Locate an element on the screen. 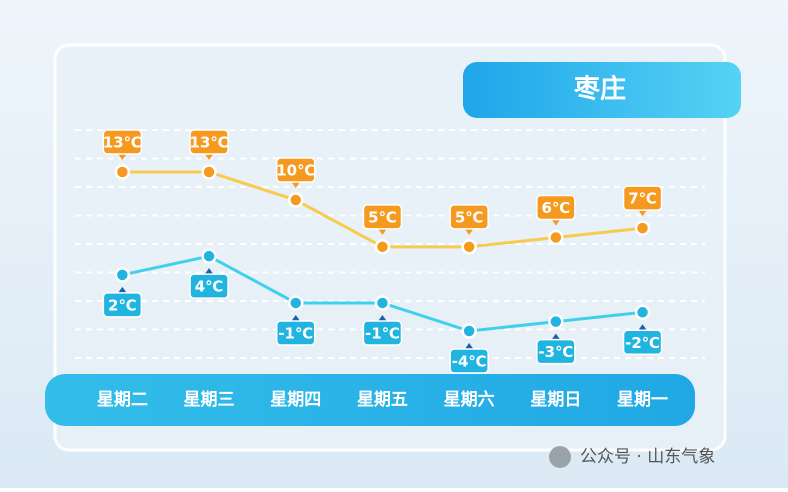  x-tick-label: 星期日 is located at coordinates (555, 400).